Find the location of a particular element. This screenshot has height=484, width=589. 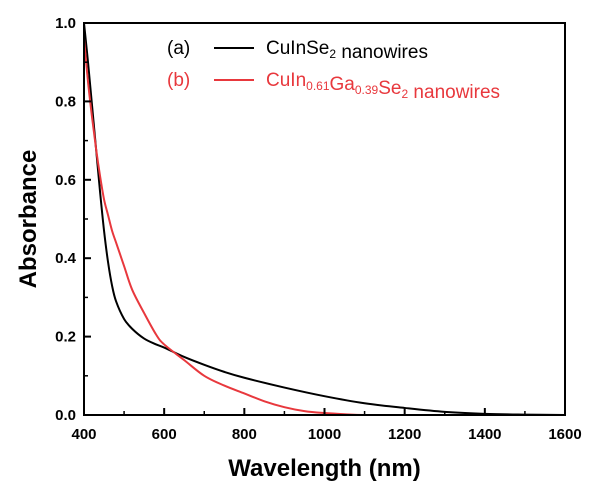

y-tick-label: 0.2 is located at coordinates (65, 337).